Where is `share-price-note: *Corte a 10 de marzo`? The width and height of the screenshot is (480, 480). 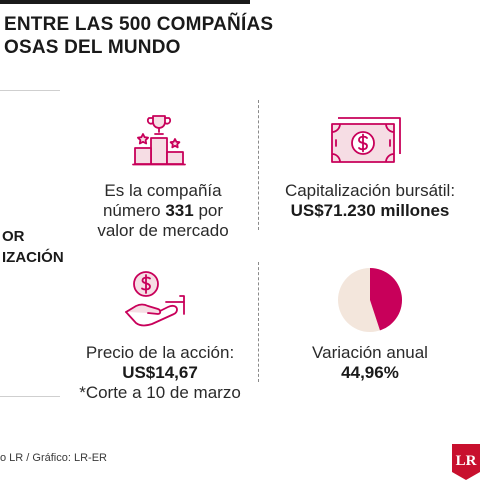
share-price-note: *Corte a 10 de marzo is located at coordinates (160, 392).